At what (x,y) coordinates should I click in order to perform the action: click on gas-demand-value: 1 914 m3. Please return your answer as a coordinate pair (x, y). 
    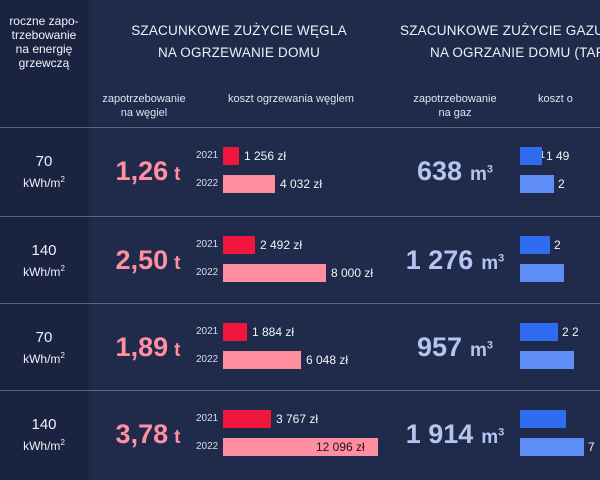
    Looking at the image, I should click on (455, 434).